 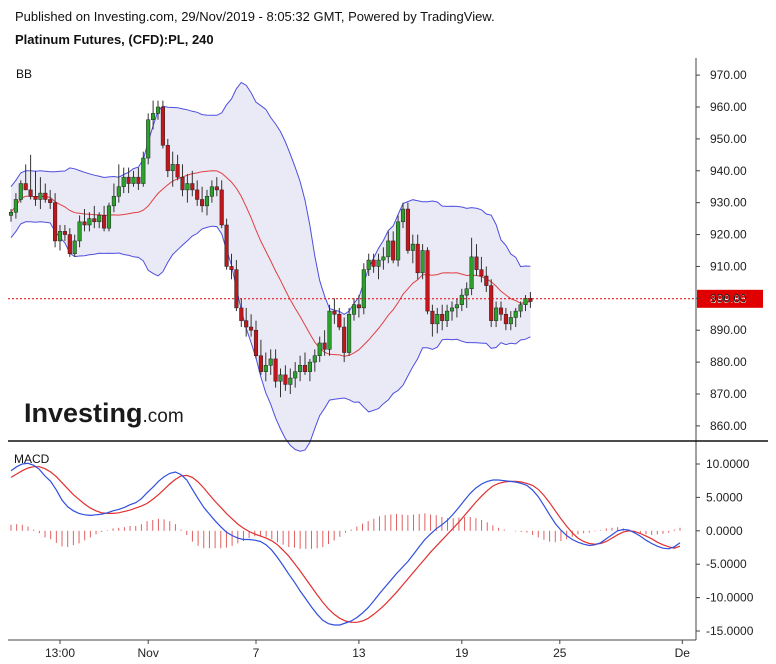 What do you see at coordinates (724, 531) in the screenshot?
I see `macd-tick-label: 0.0000` at bounding box center [724, 531].